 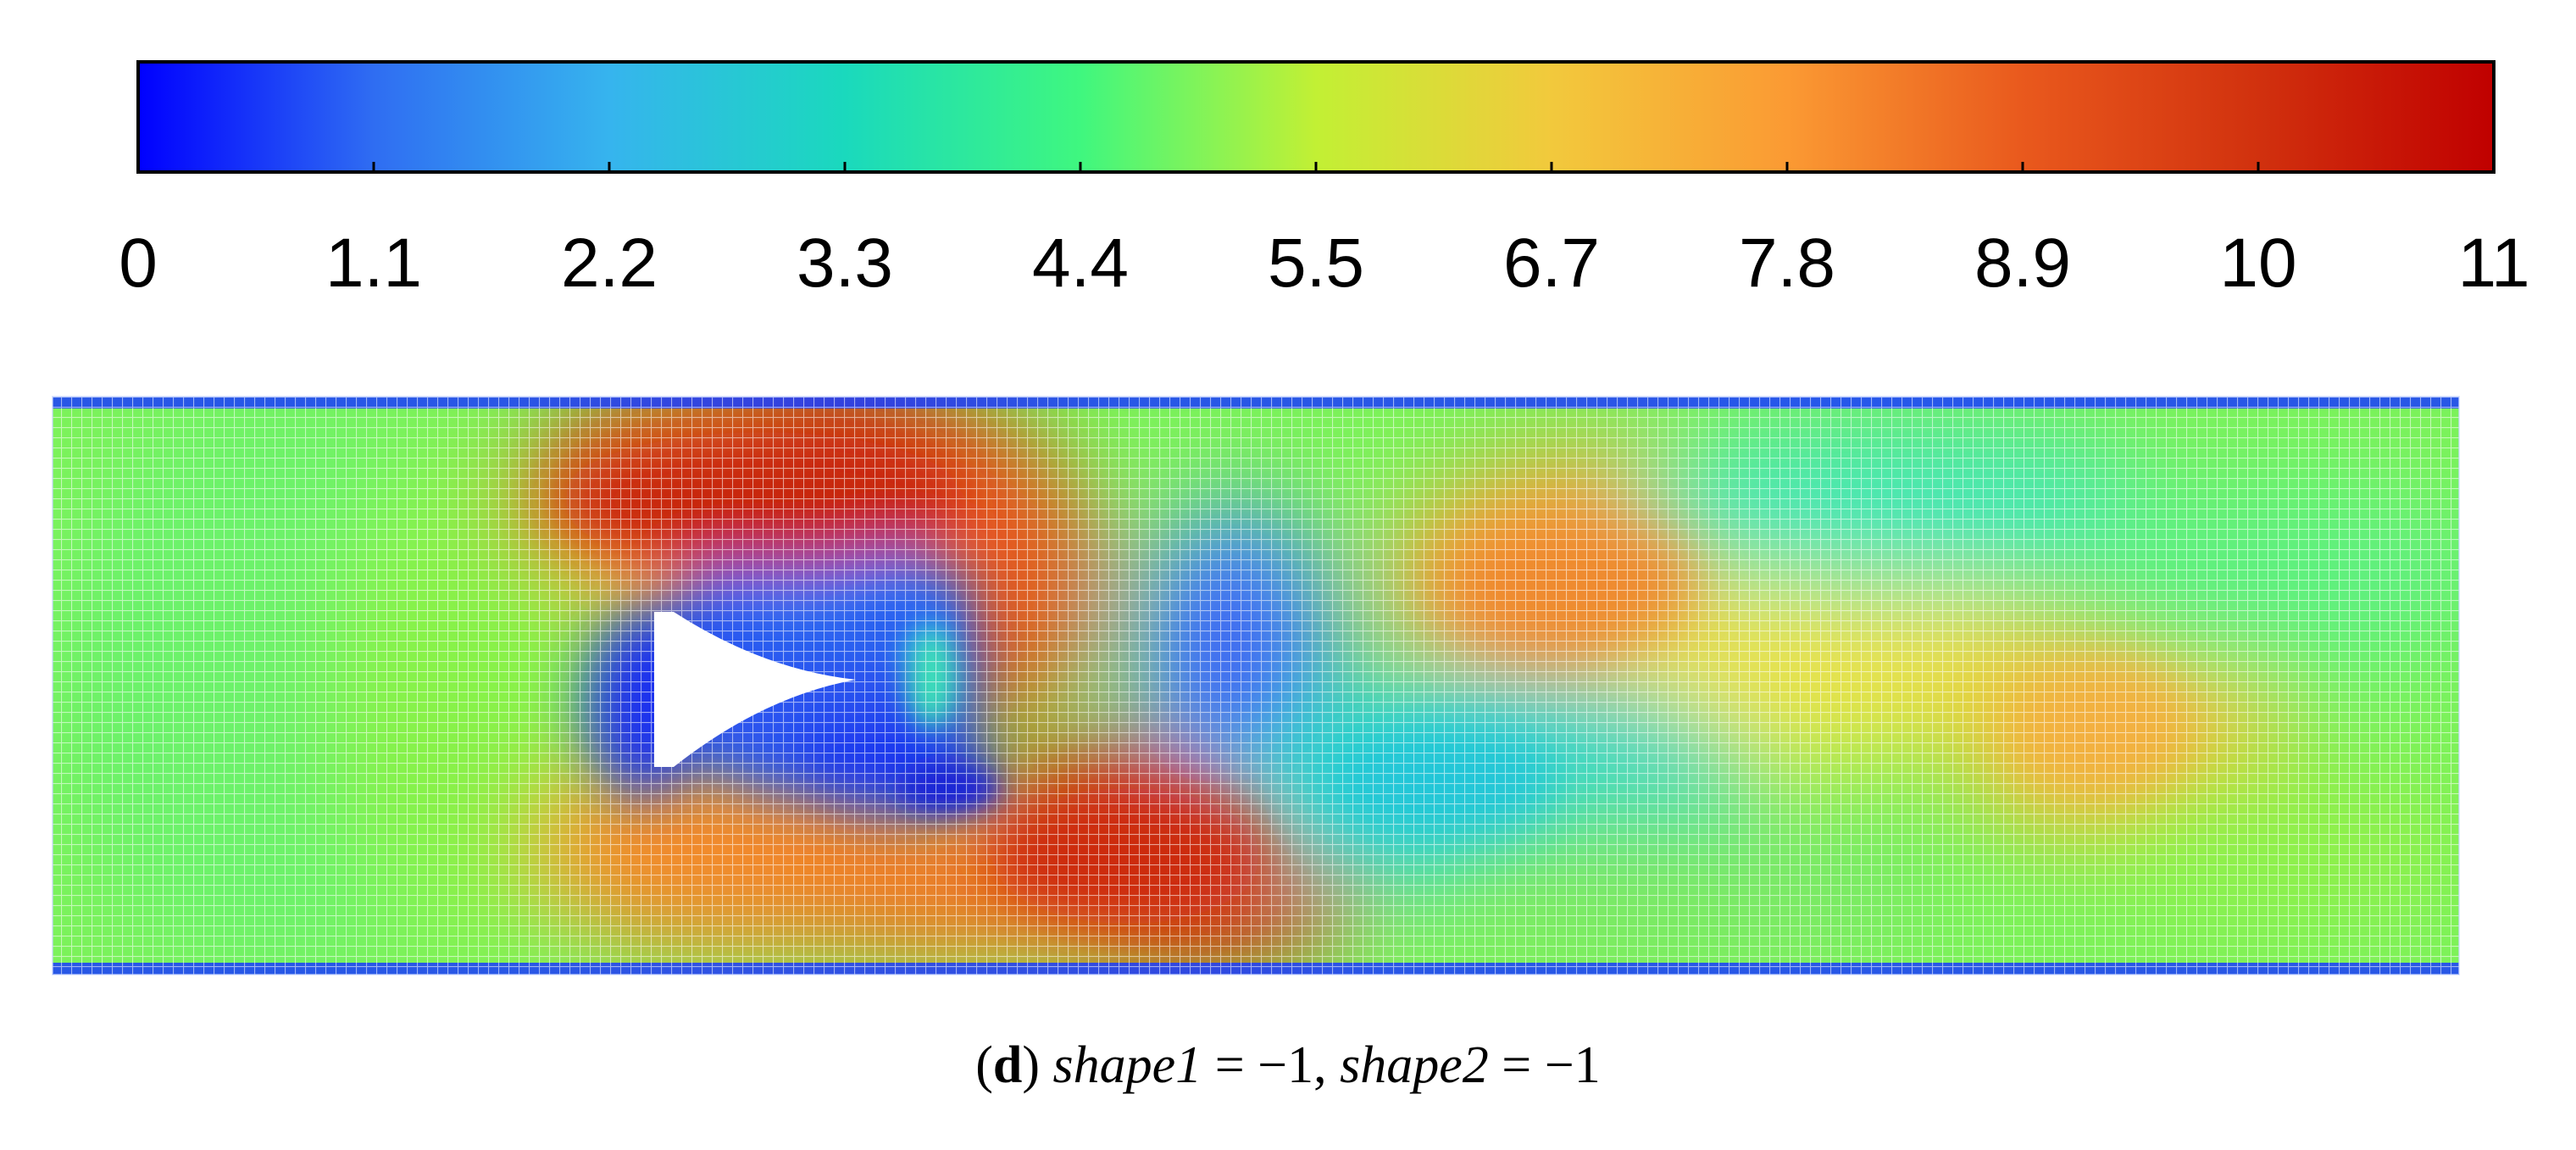 What do you see at coordinates (1316, 117) in the screenshot?
I see `colorbar-gradient` at bounding box center [1316, 117].